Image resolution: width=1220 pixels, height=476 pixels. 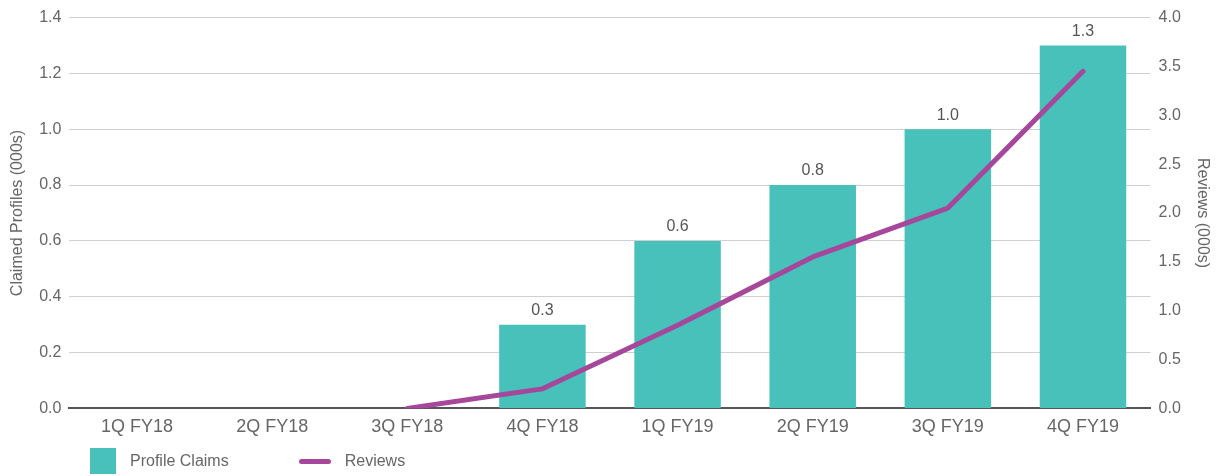 What do you see at coordinates (947, 426) in the screenshot?
I see `x-tick-label: 3Q FY19` at bounding box center [947, 426].